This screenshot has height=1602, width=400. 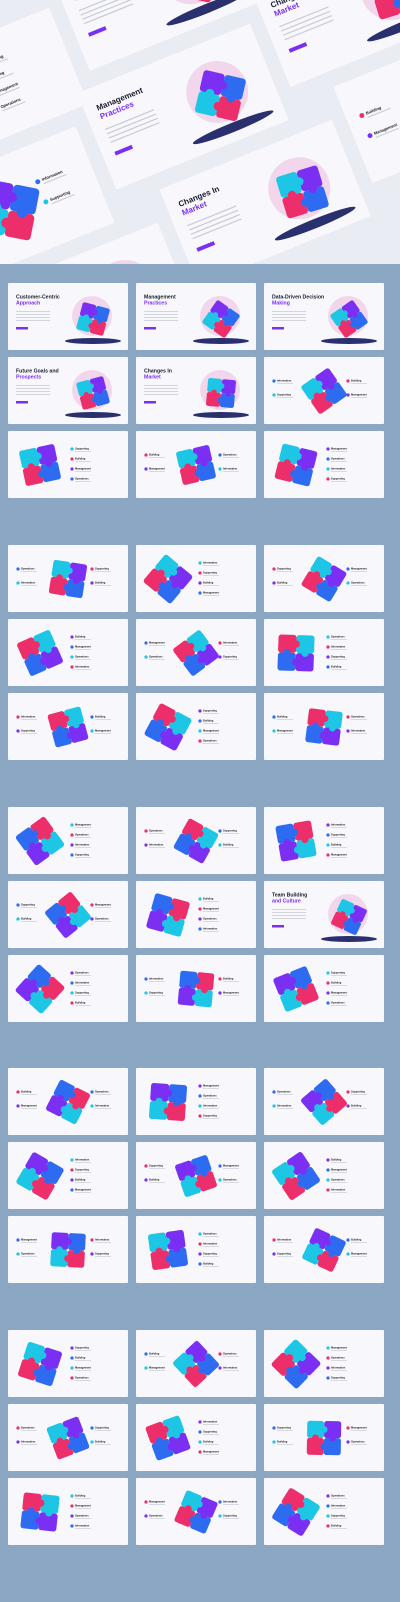 I want to click on slide-title: Changes In, so click(x=158, y=371).